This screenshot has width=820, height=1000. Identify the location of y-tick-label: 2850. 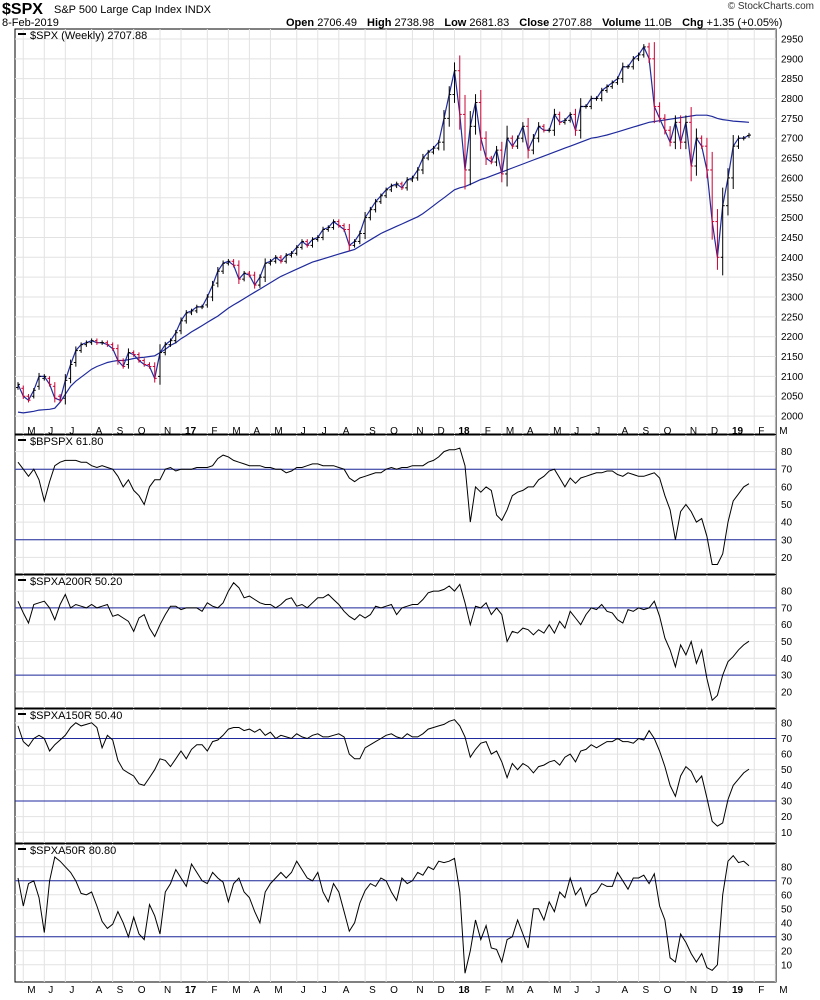
(792, 79).